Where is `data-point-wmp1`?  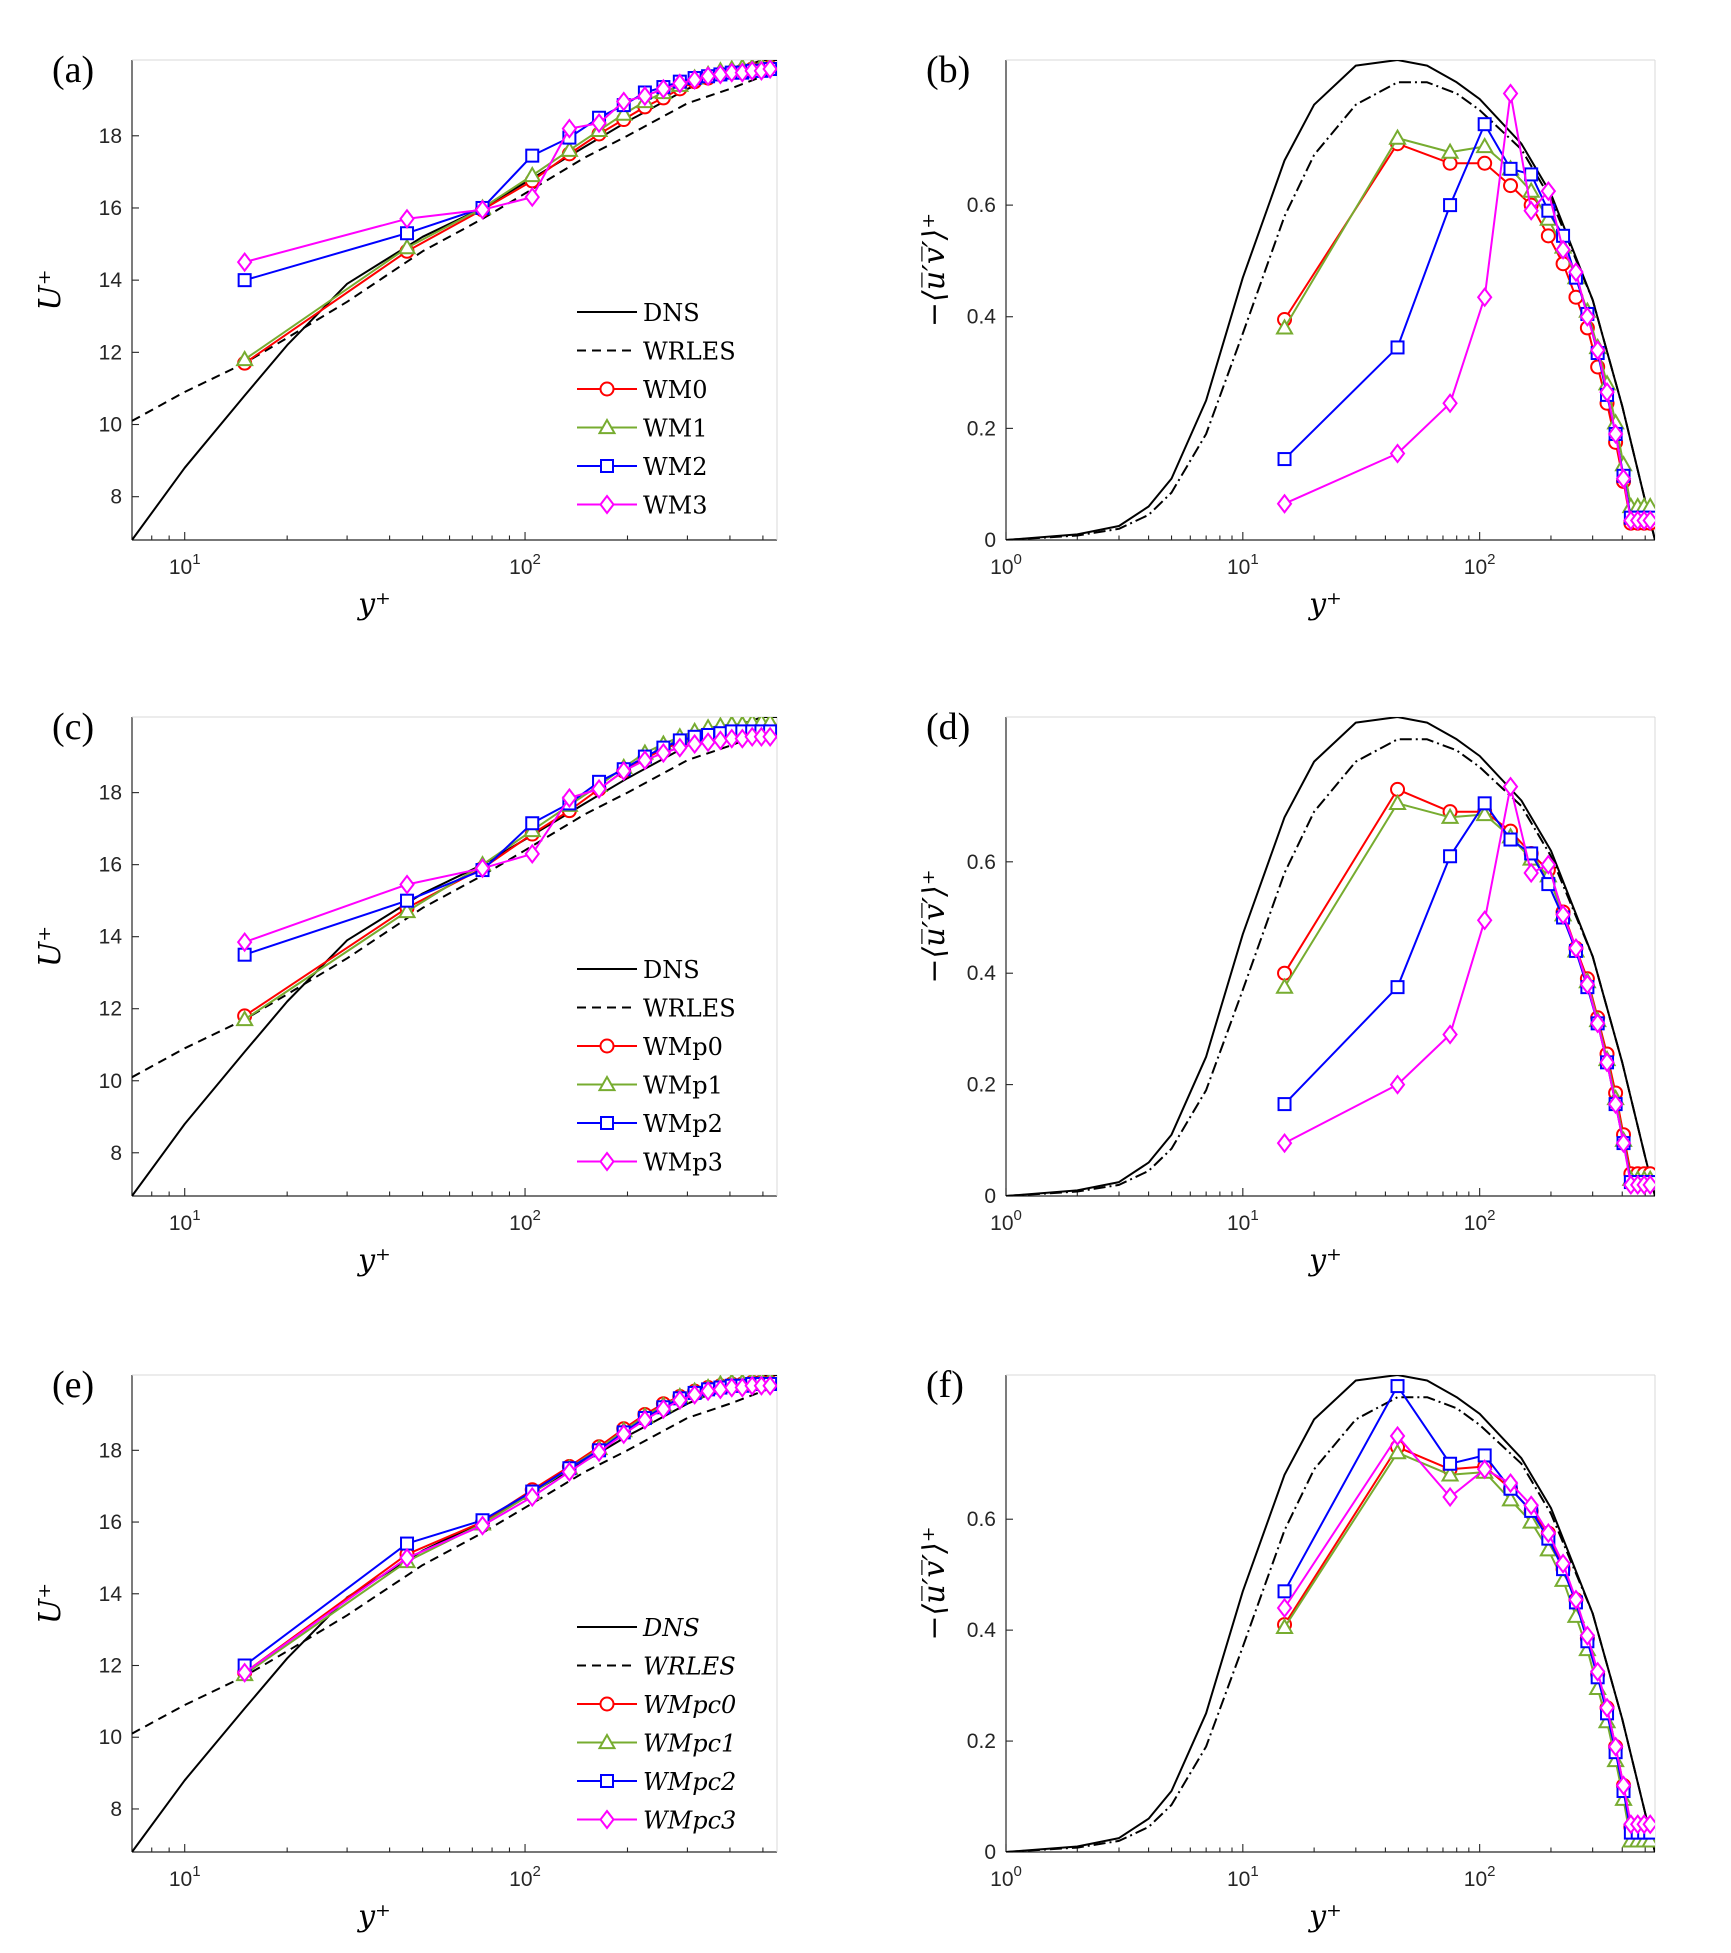
data-point-wmp1 is located at coordinates (1397, 801).